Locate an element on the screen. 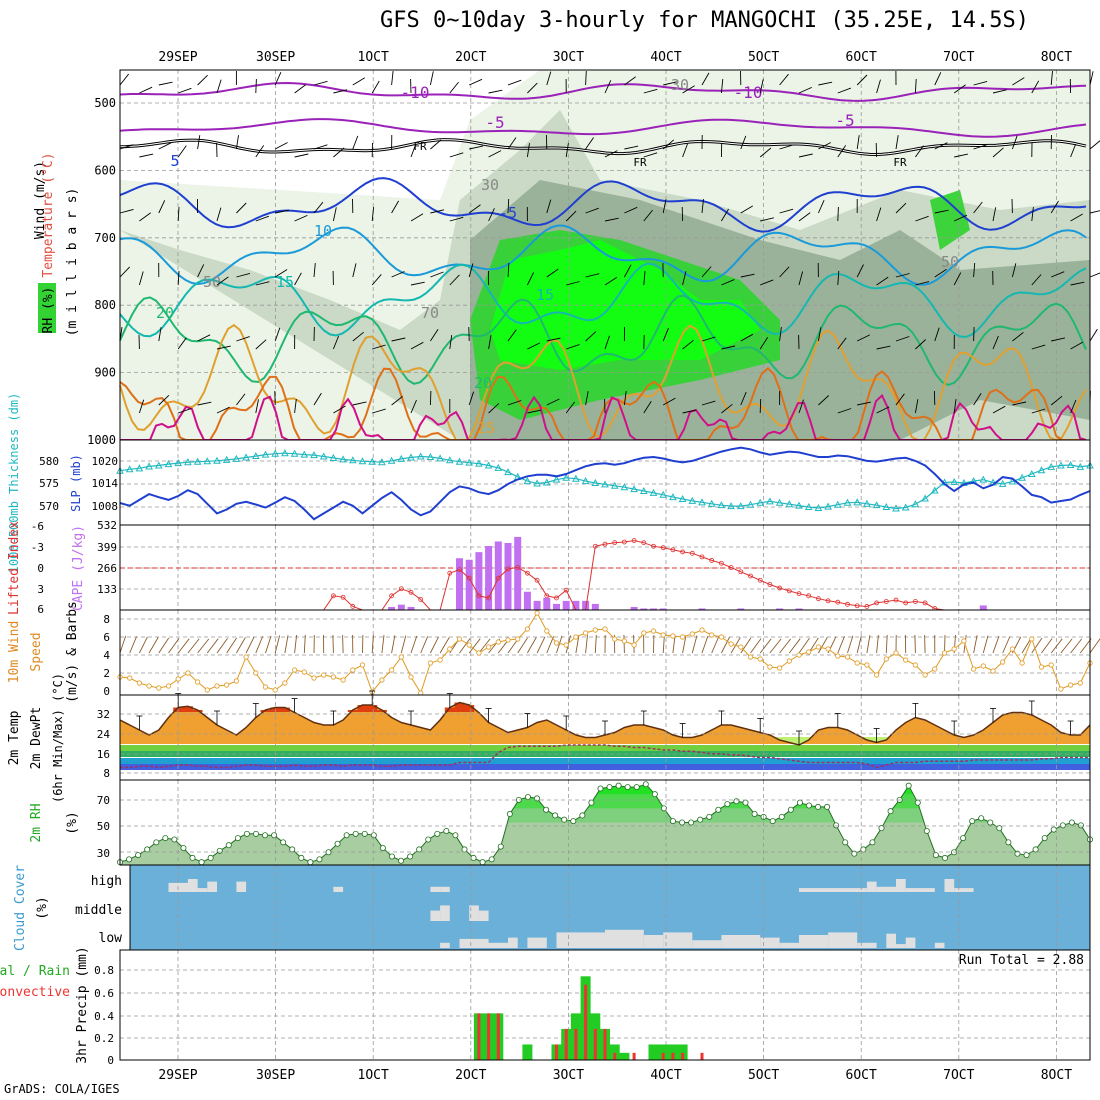 Image resolution: width=1100 pixels, height=1100 pixels. ylabel-wind10m-speed: Speed is located at coordinates (36, 651).